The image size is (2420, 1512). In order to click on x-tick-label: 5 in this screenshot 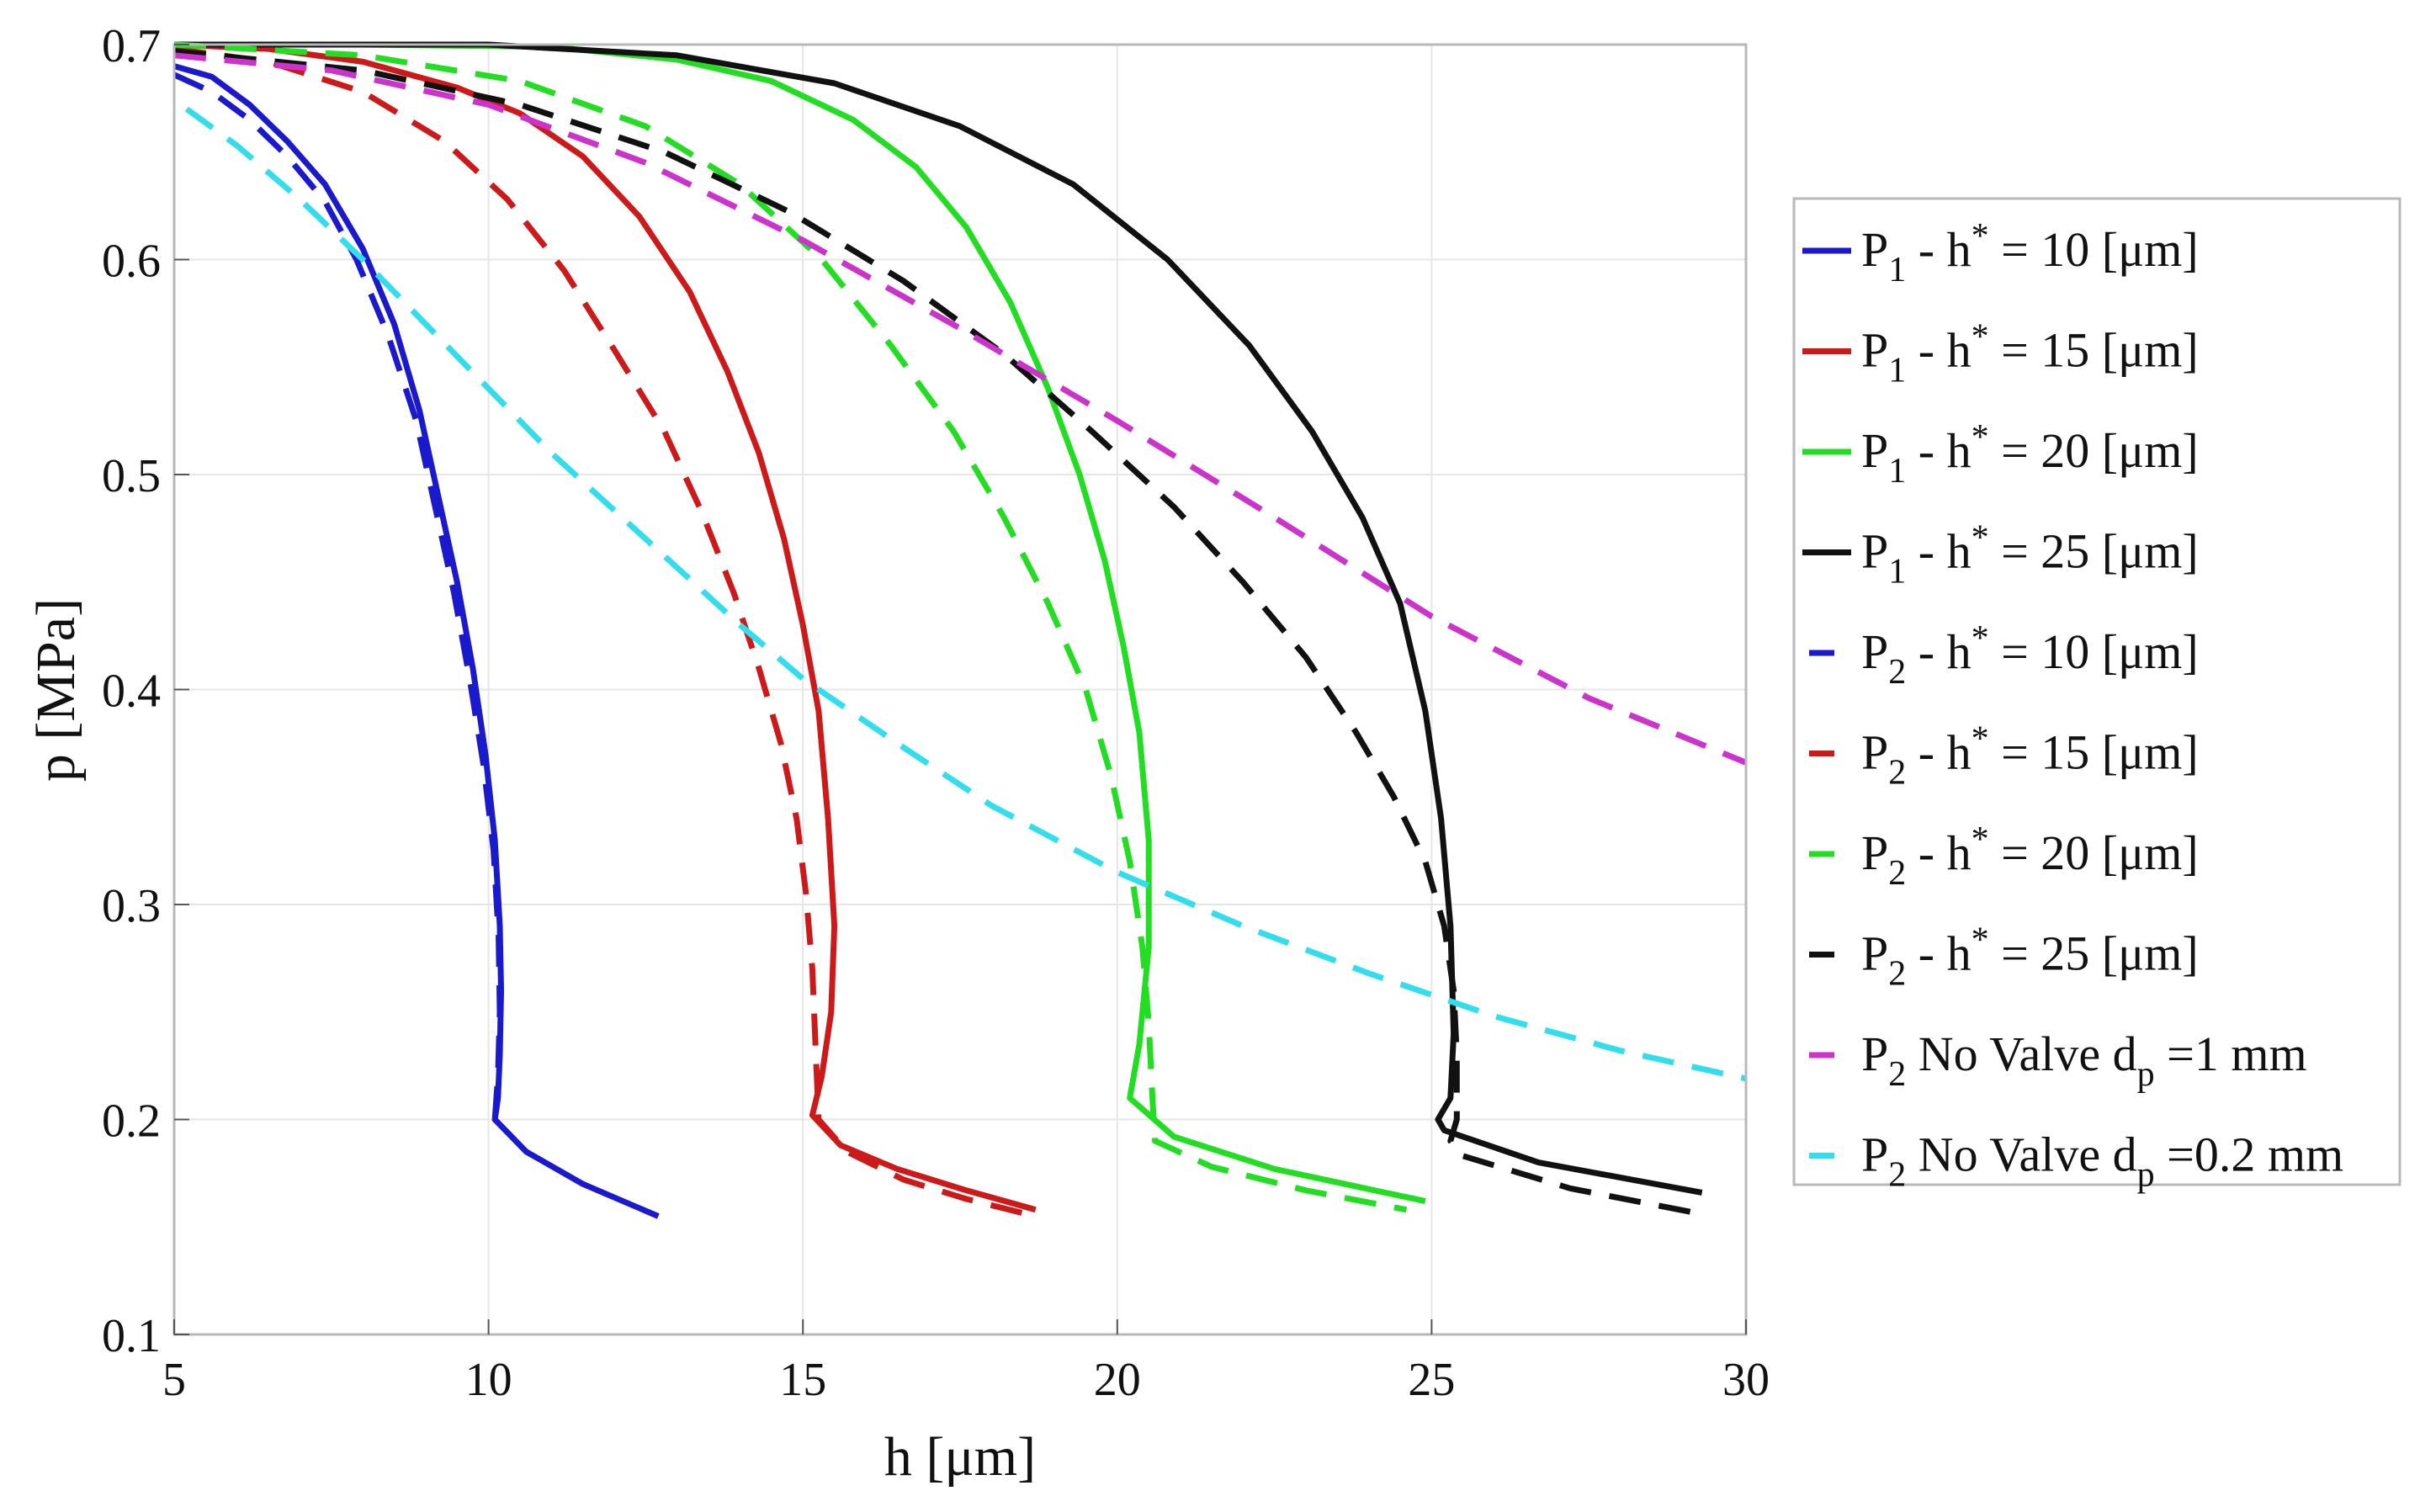, I will do `click(174, 1380)`.